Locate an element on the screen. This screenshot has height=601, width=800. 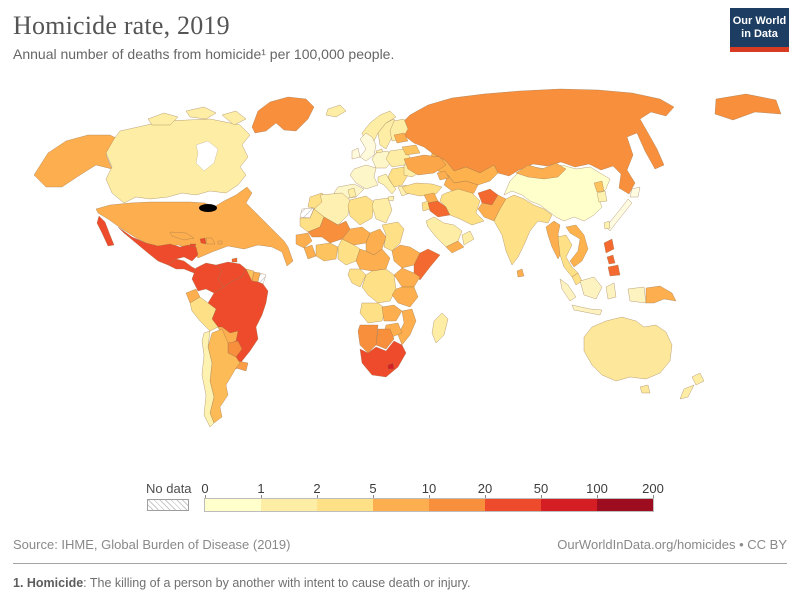
region-south-korea is located at coordinates (602, 196).